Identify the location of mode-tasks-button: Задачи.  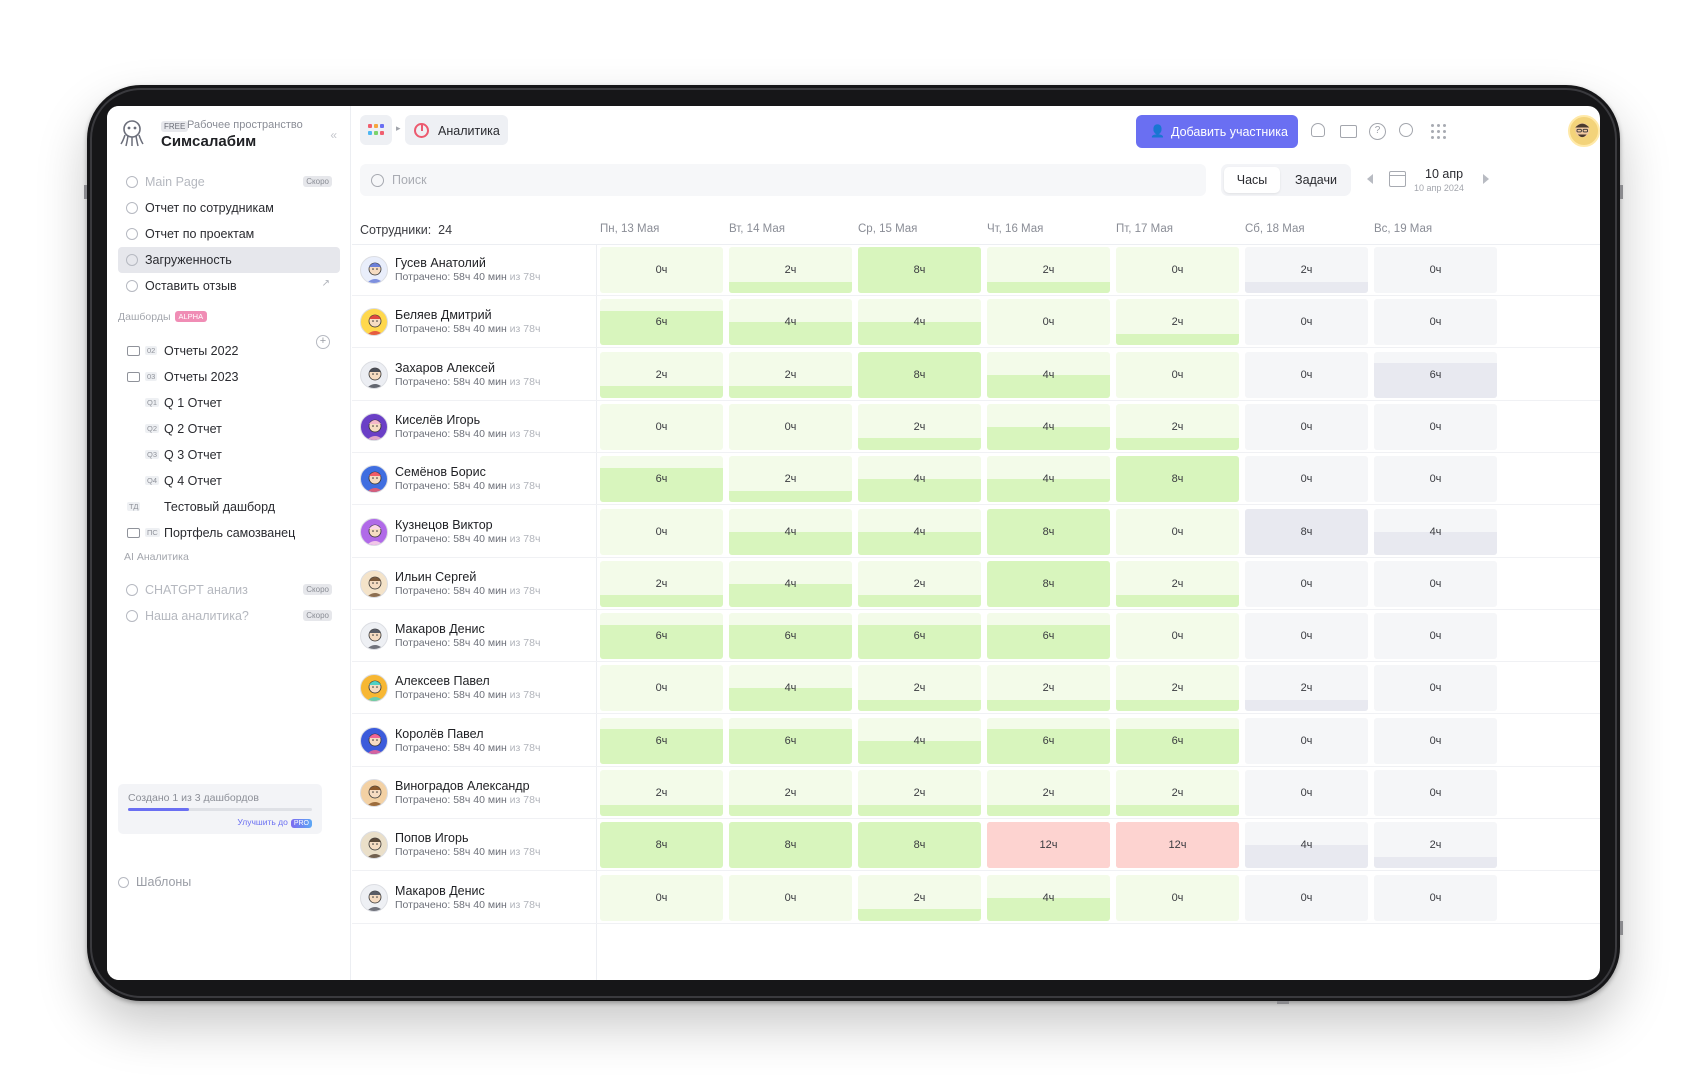
(1316, 180).